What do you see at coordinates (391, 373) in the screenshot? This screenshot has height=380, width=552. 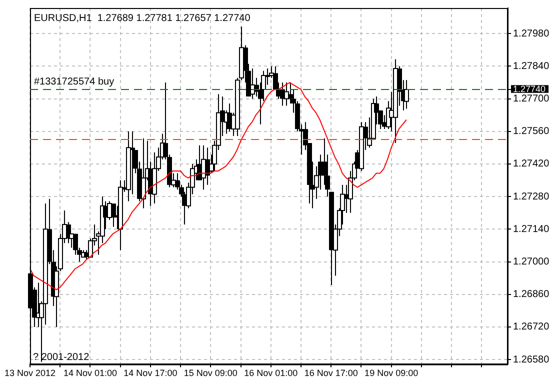 I see `x-tick-label: 19 Nov 09:00` at bounding box center [391, 373].